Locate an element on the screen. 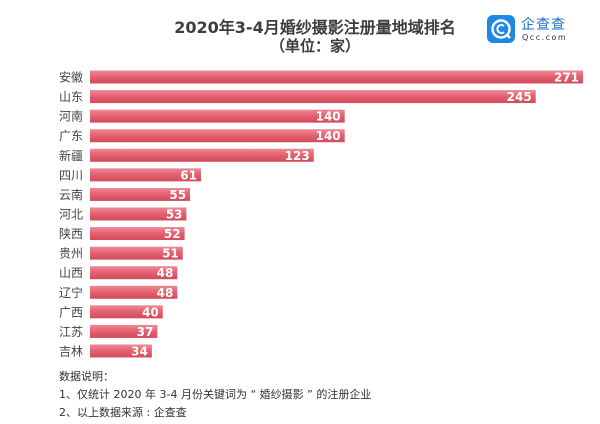 This screenshot has height=424, width=600. category-label: 新疆 is located at coordinates (71, 155).